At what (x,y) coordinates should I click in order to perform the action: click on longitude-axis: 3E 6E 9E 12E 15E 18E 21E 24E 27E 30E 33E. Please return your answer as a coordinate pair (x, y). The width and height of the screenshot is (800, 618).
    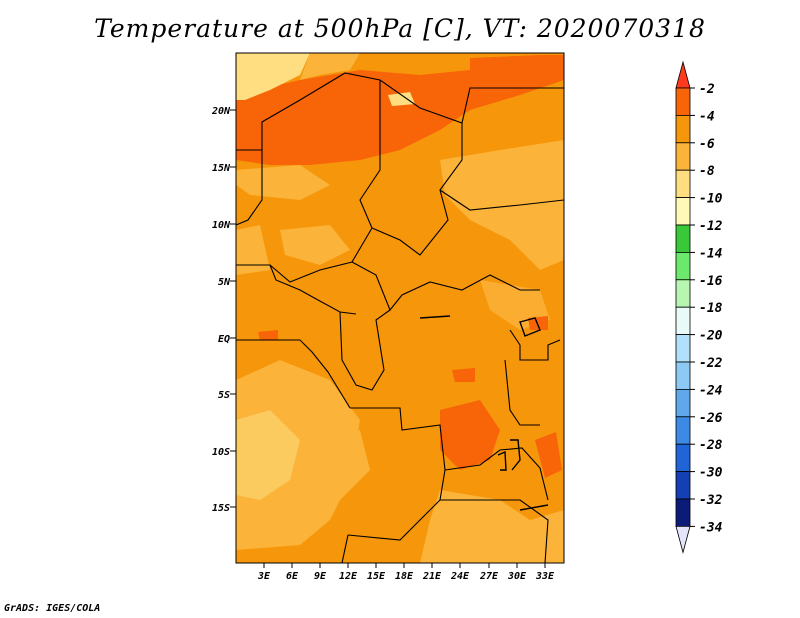
    Looking at the image, I should click on (406, 572).